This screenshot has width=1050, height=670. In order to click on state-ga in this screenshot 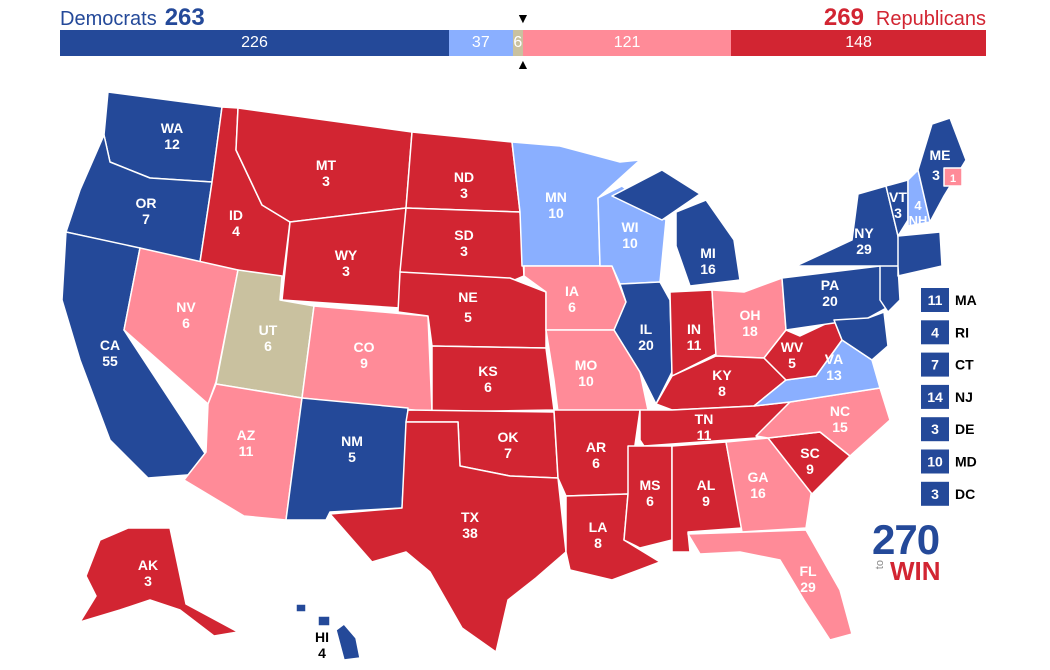, I will do `click(769, 485)`.